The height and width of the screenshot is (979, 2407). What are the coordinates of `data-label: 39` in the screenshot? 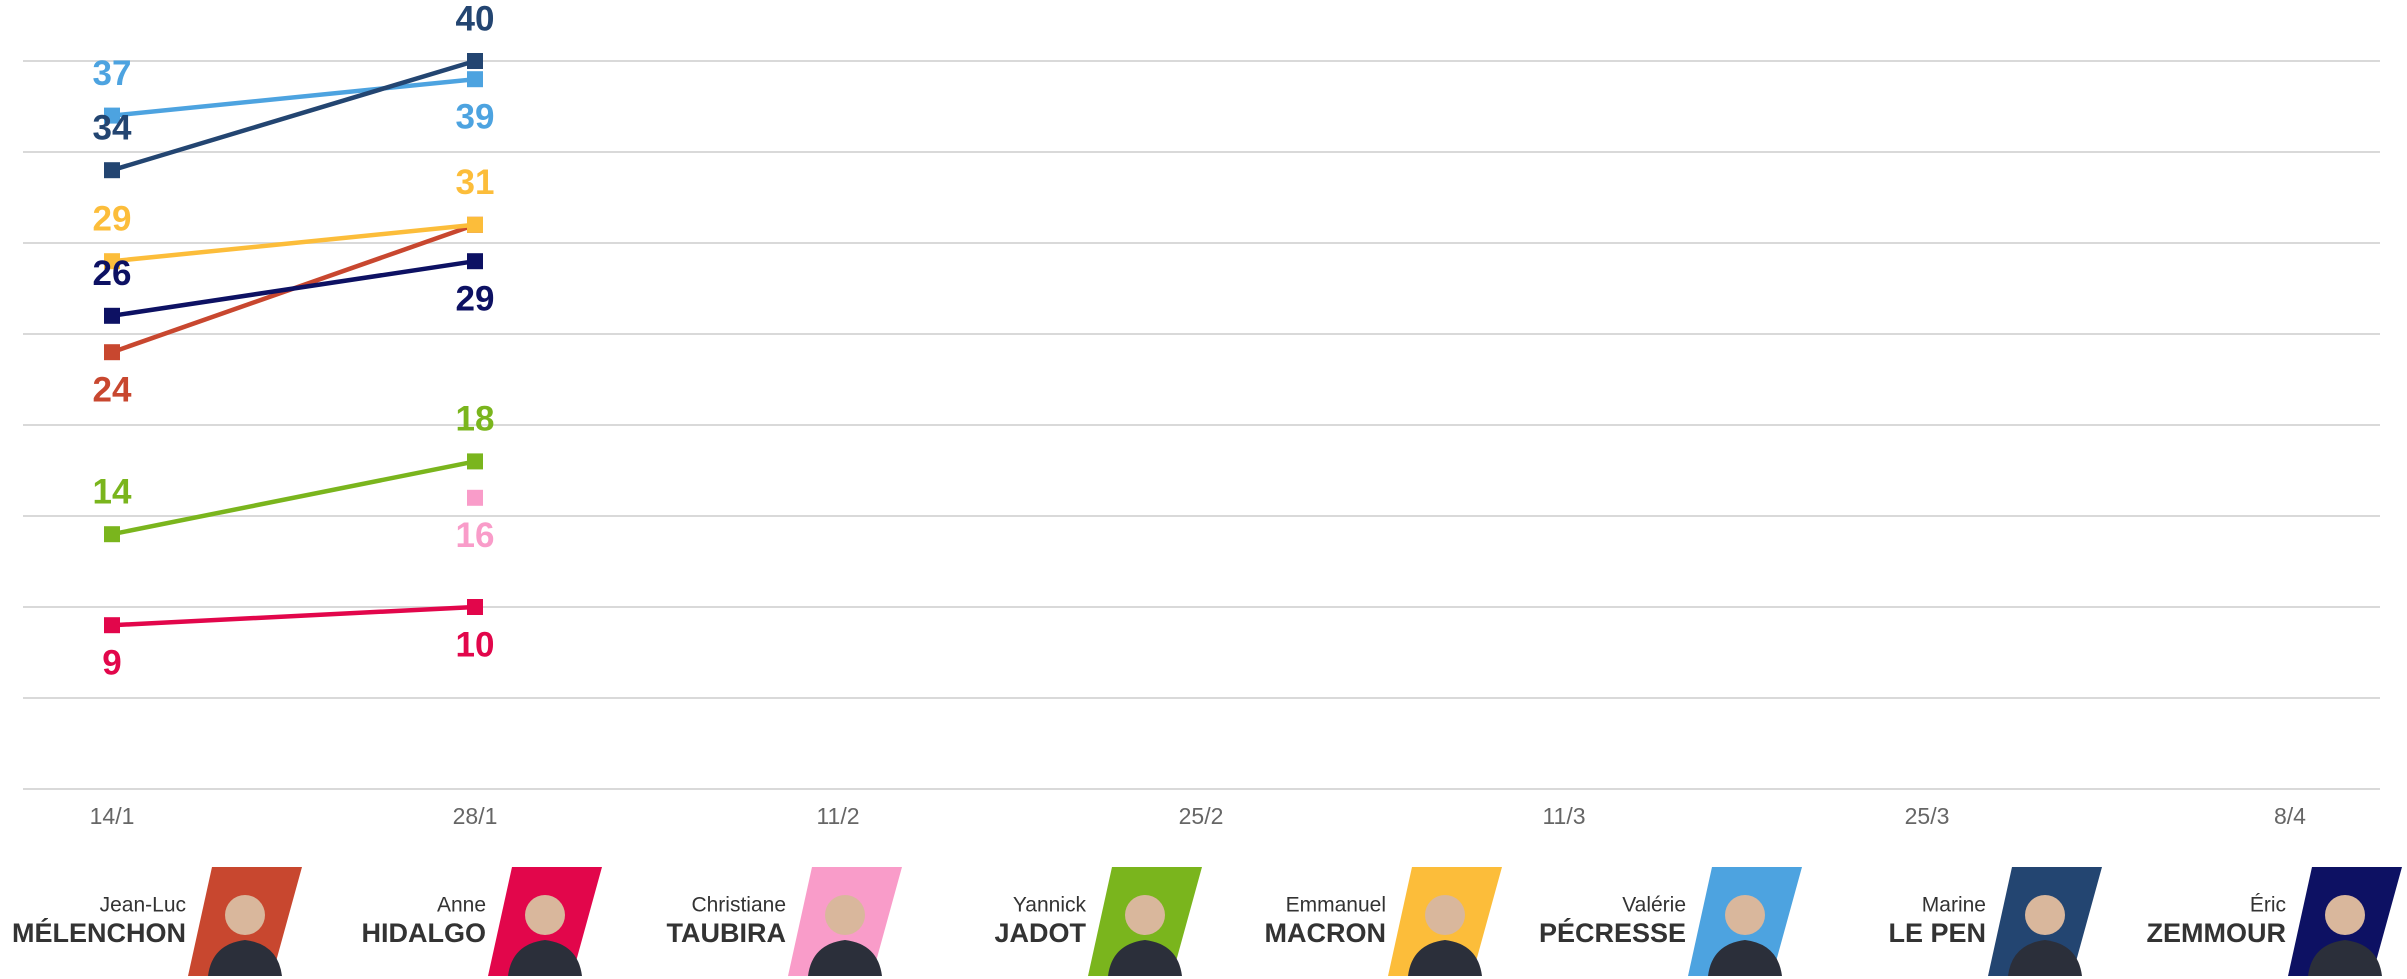 It's located at (475, 116).